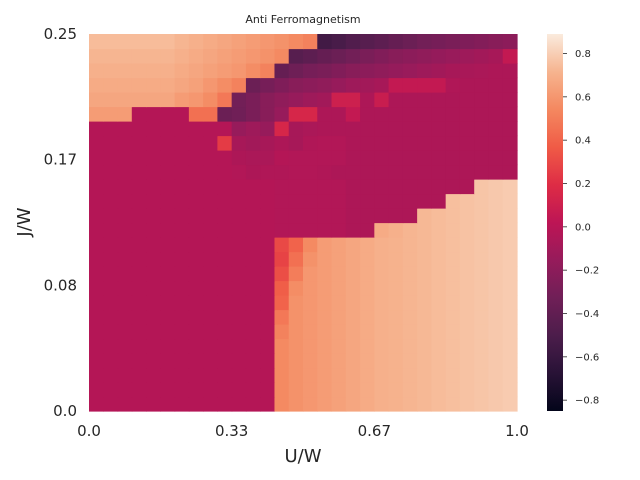 The width and height of the screenshot is (640, 480). What do you see at coordinates (231, 431) in the screenshot?
I see `x-tick-label: 0.33` at bounding box center [231, 431].